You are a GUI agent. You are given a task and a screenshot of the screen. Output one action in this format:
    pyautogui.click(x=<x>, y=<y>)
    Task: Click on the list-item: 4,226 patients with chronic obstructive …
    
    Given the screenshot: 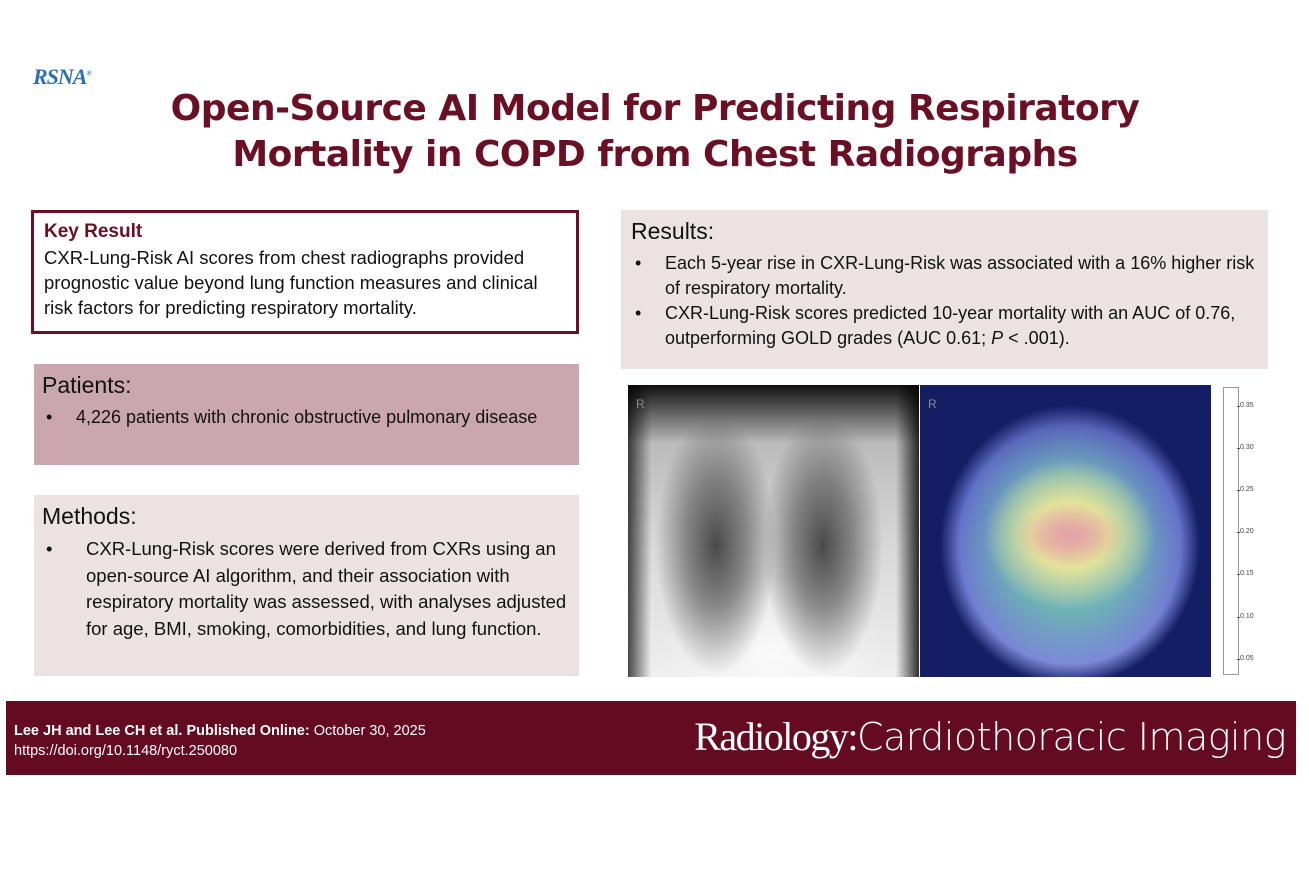 What is the action you would take?
    pyautogui.click(x=306, y=417)
    